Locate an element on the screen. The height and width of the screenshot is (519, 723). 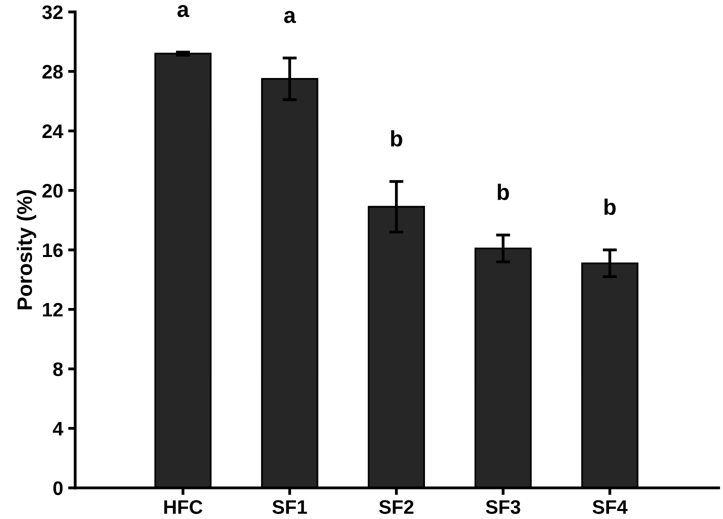
x-tick-label: HFC is located at coordinates (183, 507).